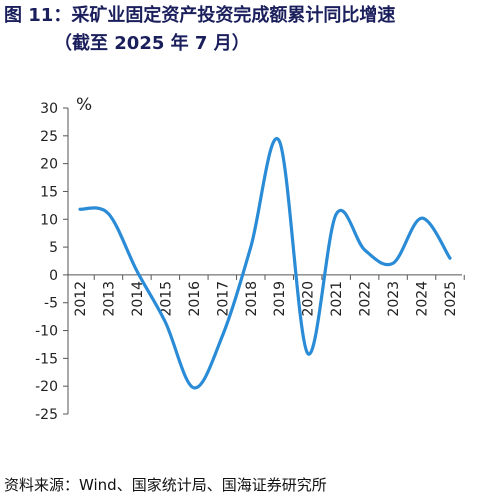 The image size is (498, 499). I want to click on x-tick-label: 2012, so click(81, 299).